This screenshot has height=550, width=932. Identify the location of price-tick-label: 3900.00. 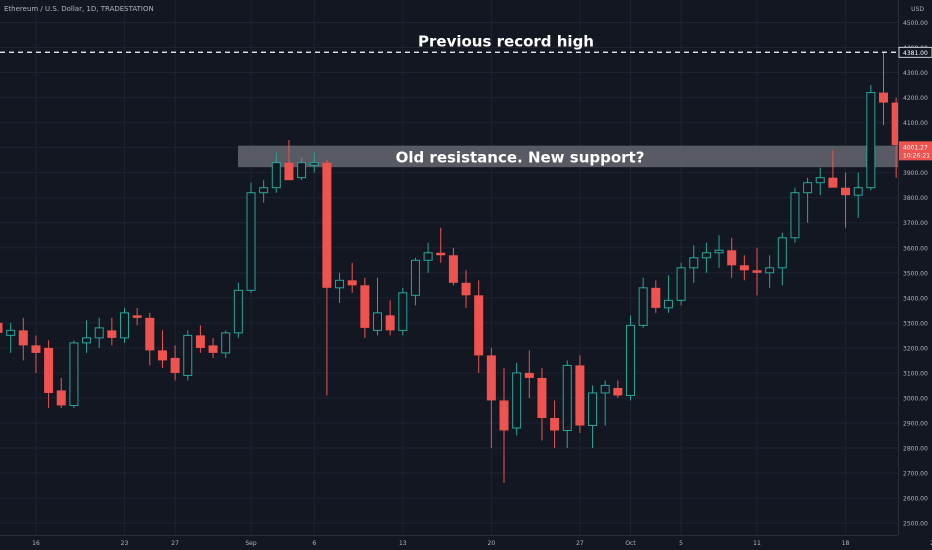
(915, 173).